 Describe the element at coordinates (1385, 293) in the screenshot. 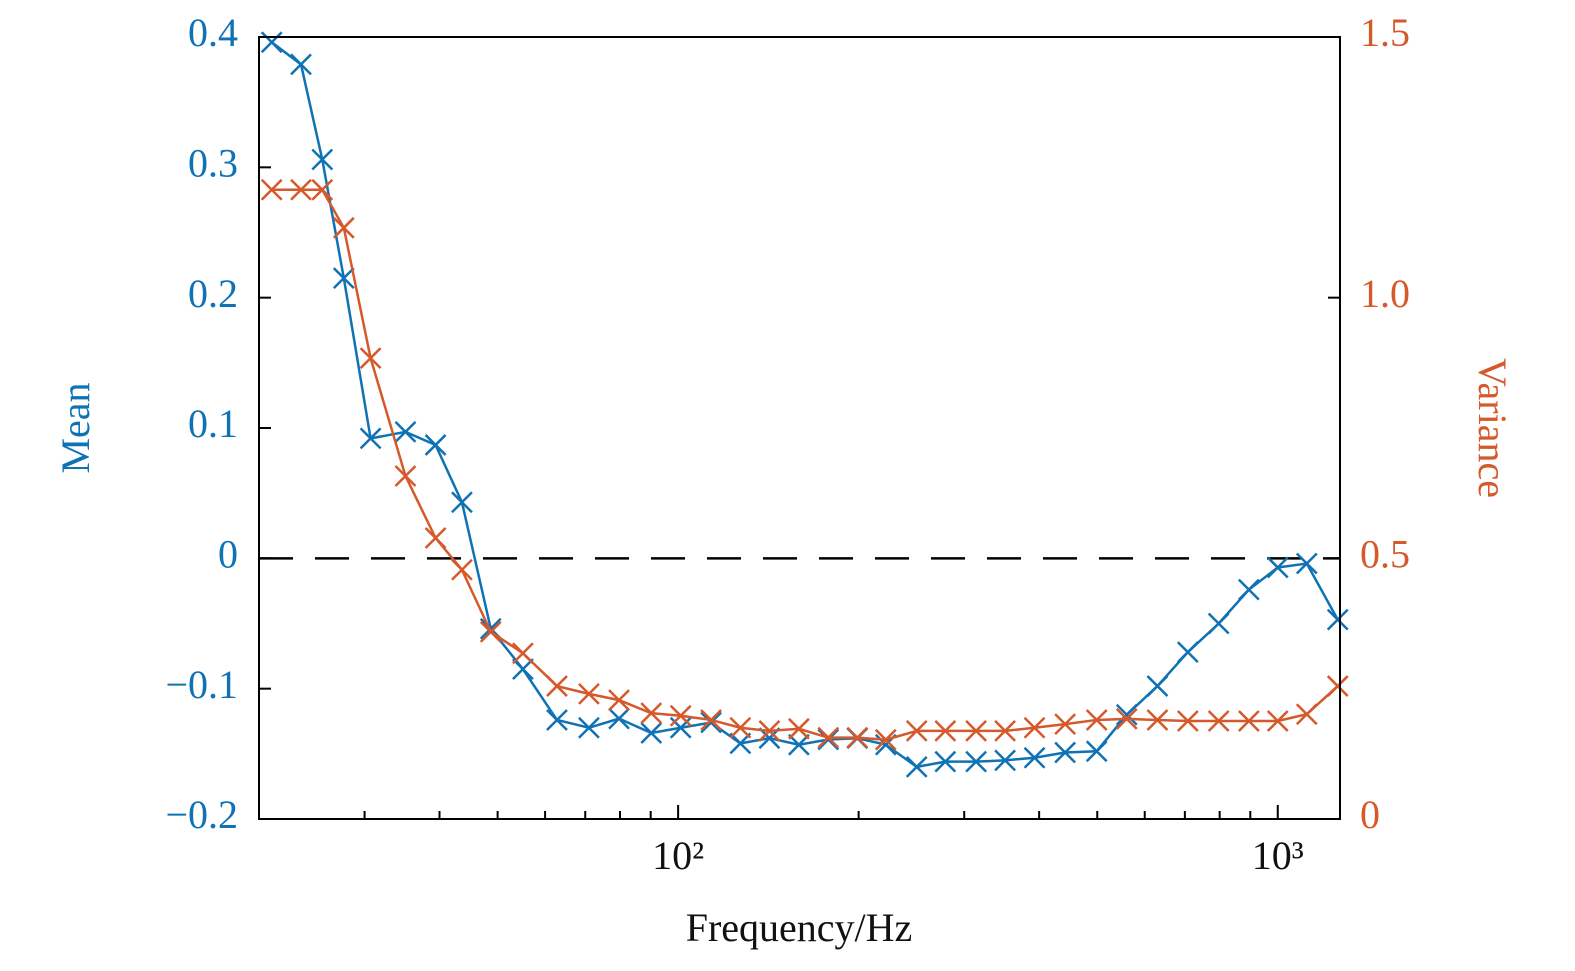

I see `y2-tick-label: 1.0` at that location.